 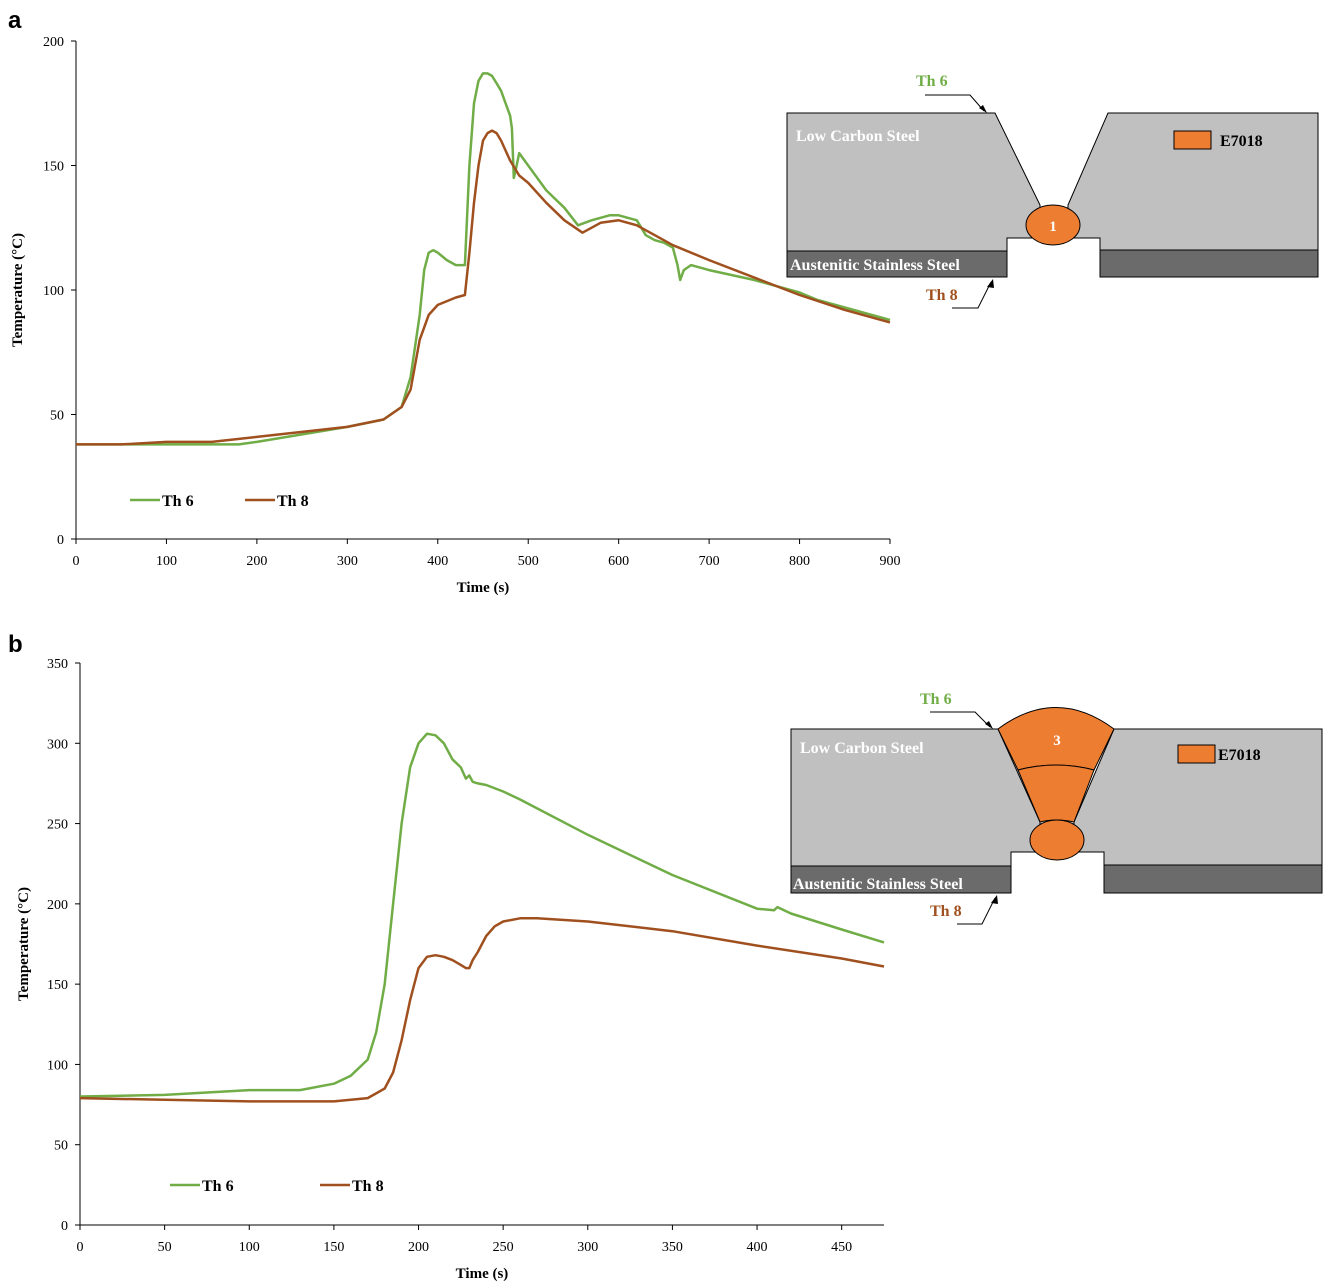 I want to click on x-tick-label: 450, so click(x=841, y=1247).